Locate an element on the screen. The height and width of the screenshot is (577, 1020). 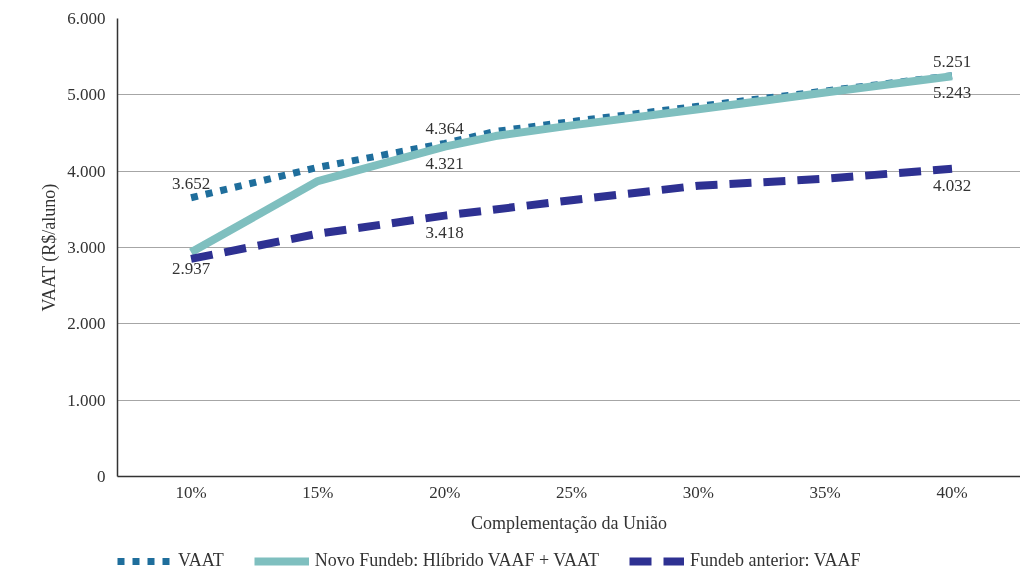
y-tick-label: 5.000 is located at coordinates (86, 95).